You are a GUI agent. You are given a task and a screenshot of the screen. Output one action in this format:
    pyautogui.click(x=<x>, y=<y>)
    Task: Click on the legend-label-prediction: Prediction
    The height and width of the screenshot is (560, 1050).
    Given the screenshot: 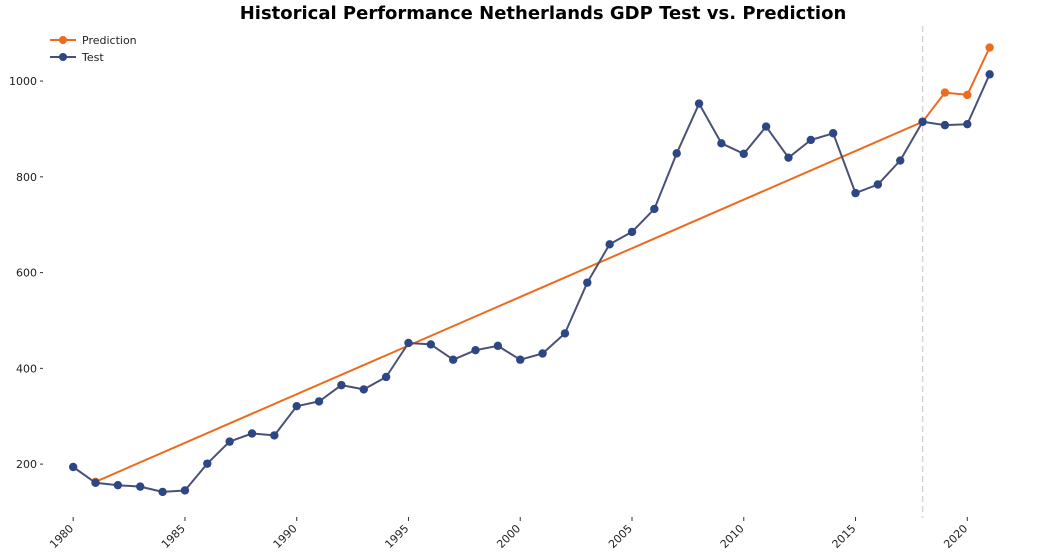 What is the action you would take?
    pyautogui.click(x=109, y=40)
    